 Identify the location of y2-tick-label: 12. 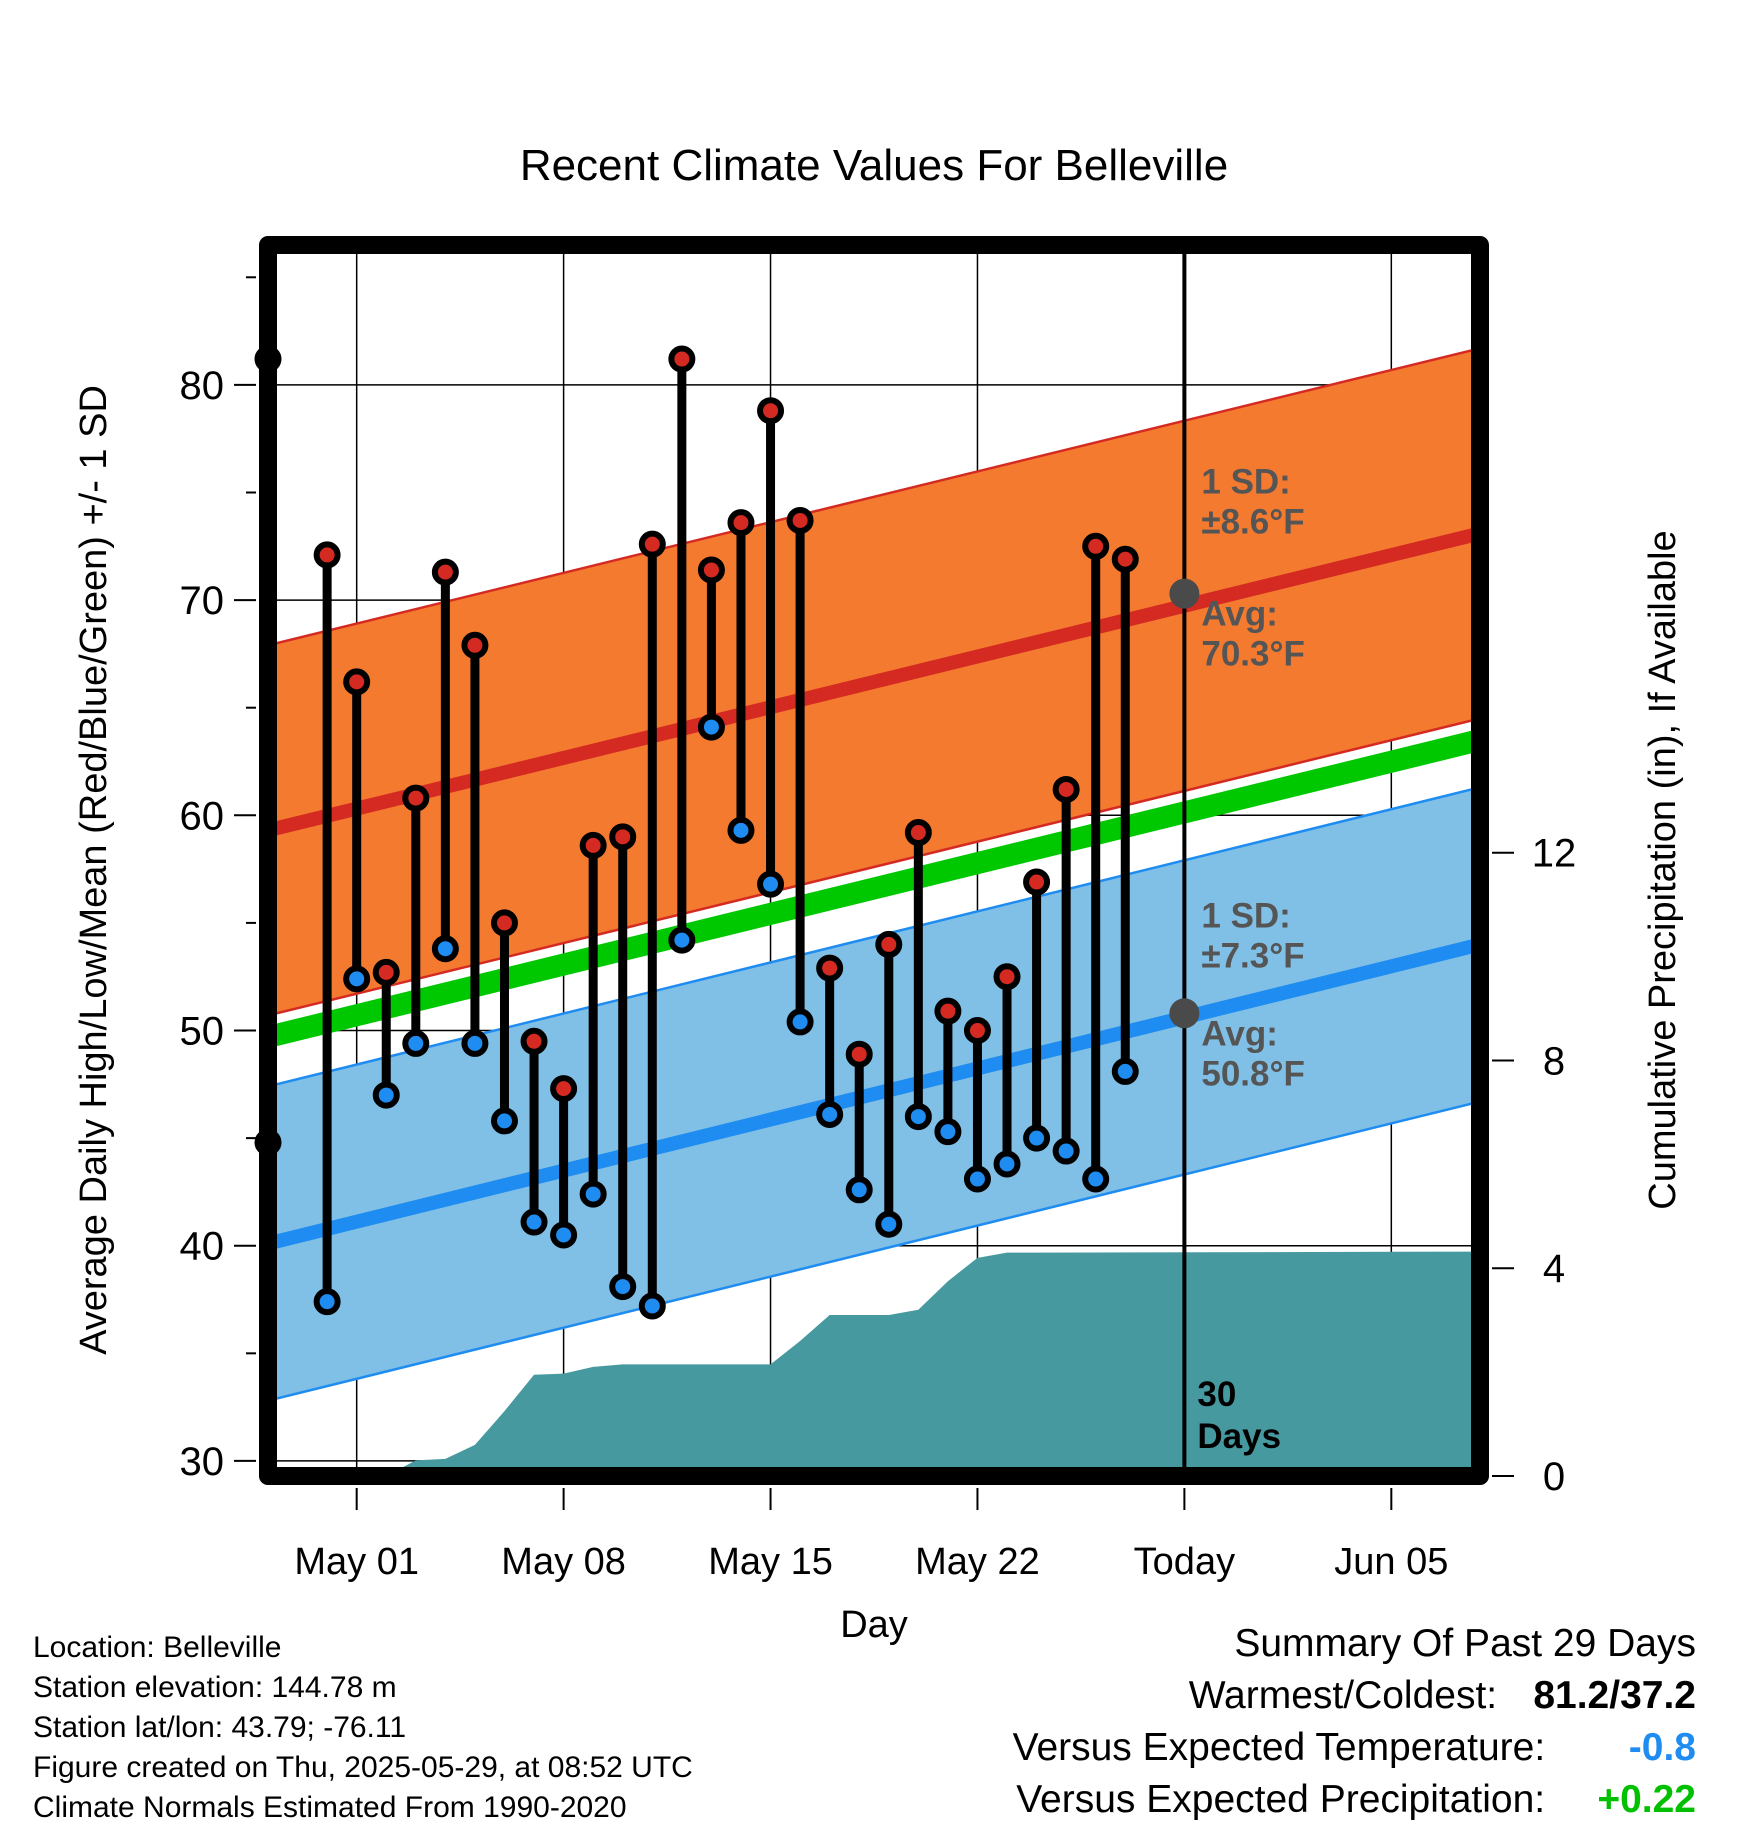
(1554, 854).